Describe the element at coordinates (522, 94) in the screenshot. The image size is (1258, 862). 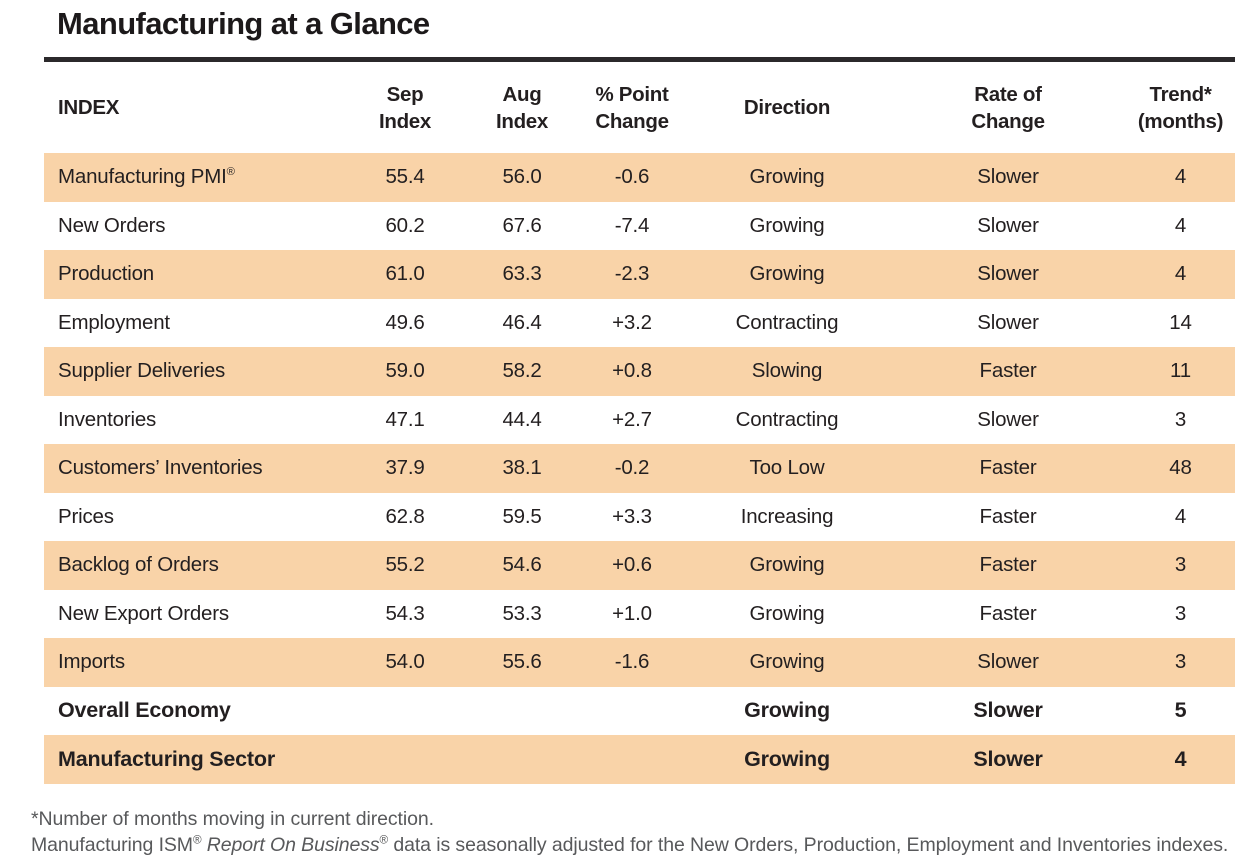
I see `header-label: Aug` at that location.